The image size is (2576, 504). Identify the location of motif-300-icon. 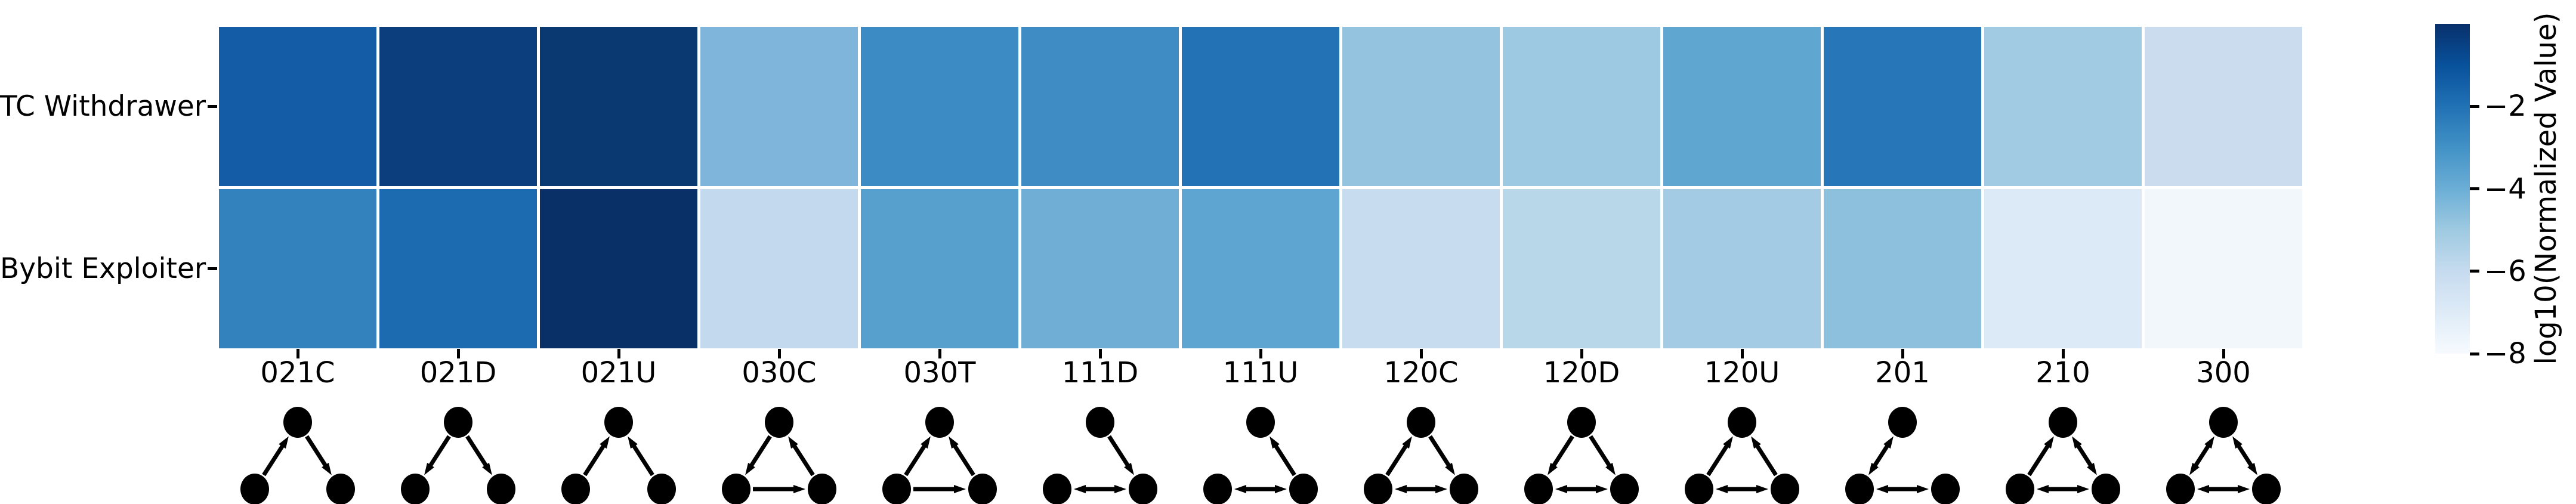
(2223, 455).